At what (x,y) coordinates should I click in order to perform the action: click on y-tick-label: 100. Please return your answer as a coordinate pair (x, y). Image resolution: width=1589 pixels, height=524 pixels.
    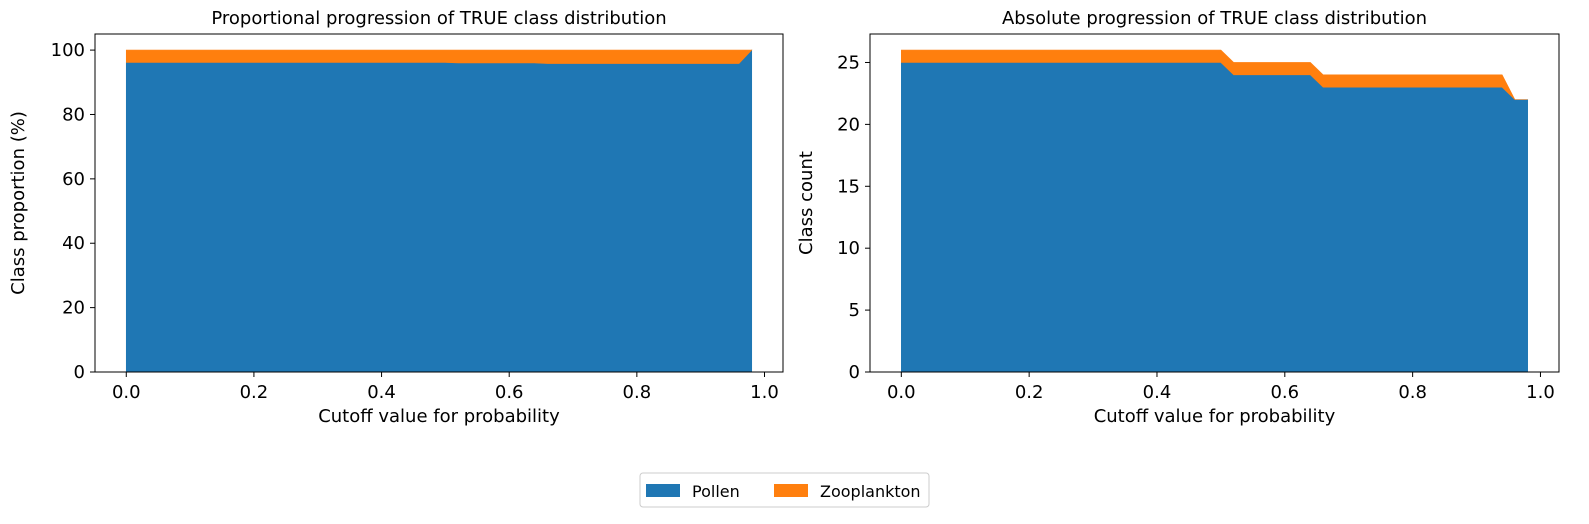
    Looking at the image, I should click on (68, 50).